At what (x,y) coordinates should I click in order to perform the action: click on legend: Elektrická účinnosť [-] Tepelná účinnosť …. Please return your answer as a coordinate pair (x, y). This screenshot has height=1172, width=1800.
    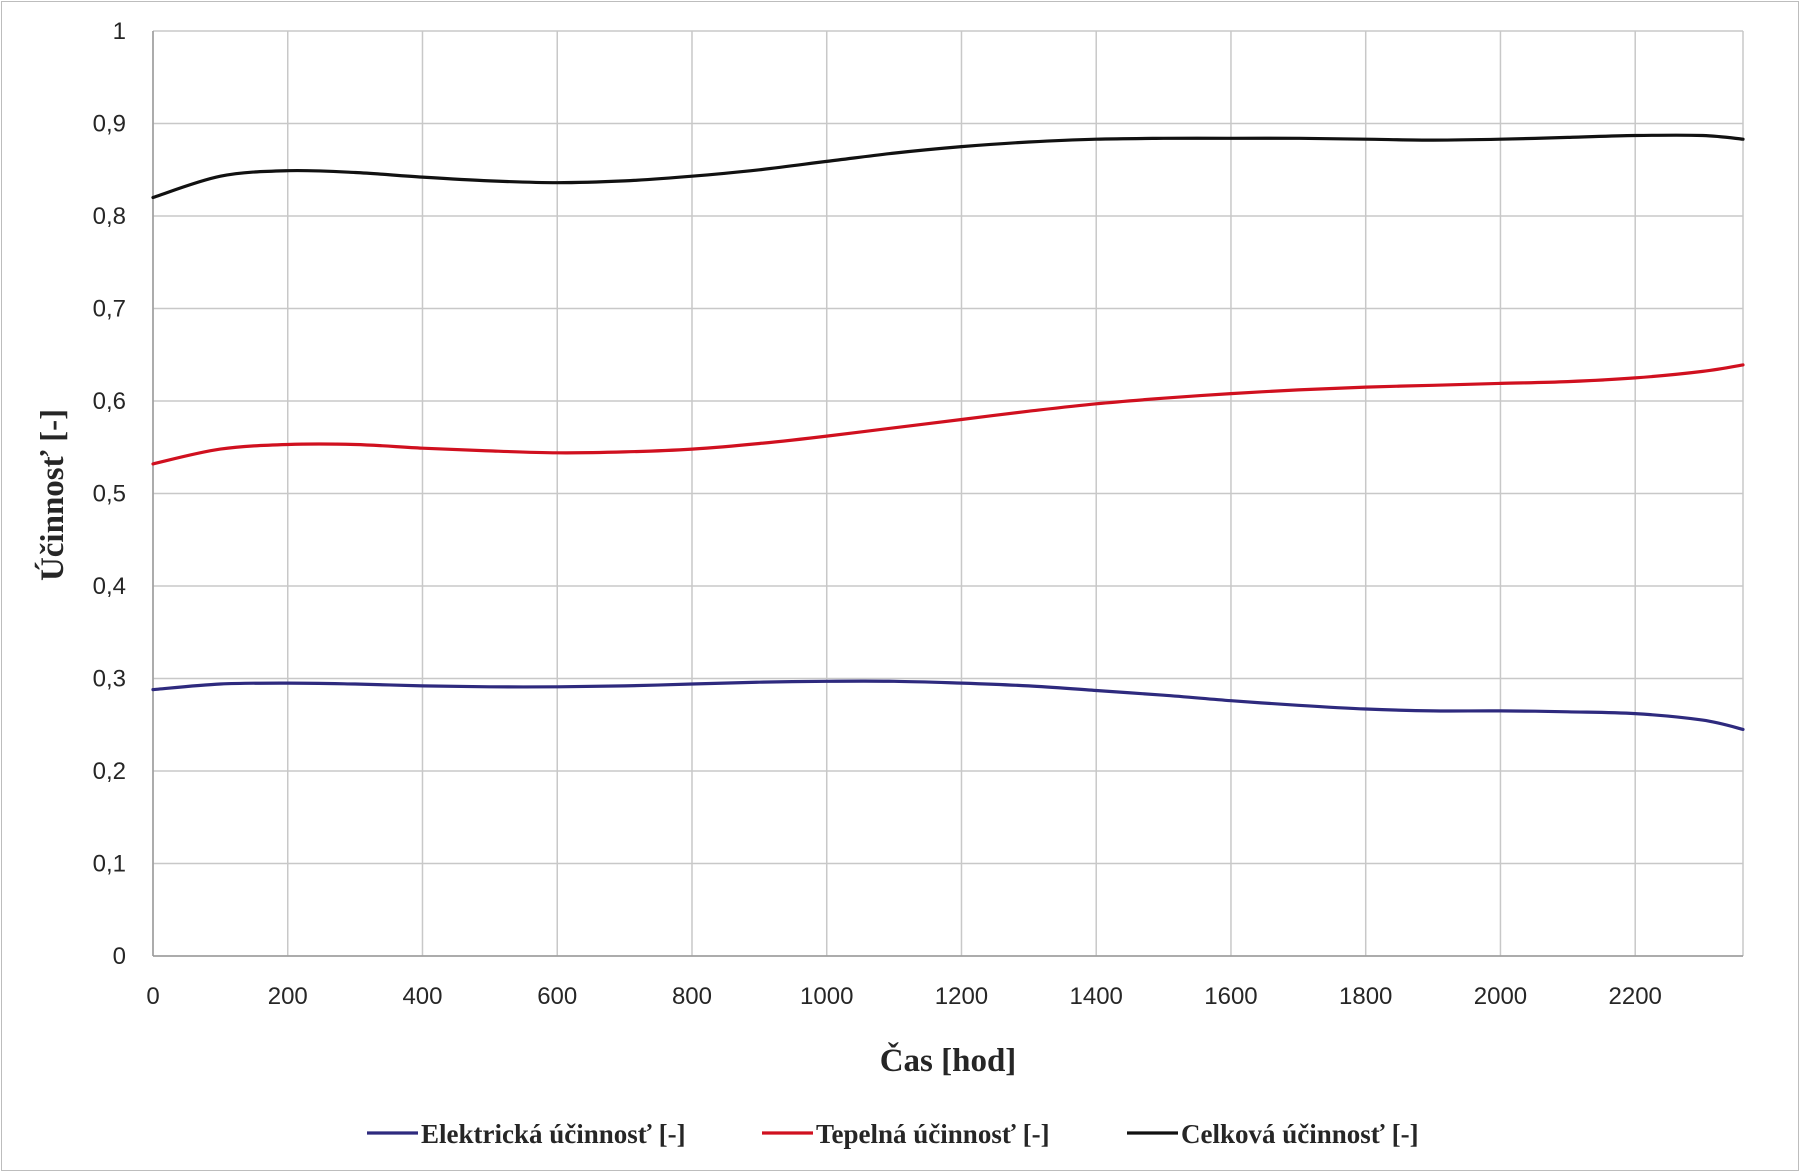
    Looking at the image, I should click on (893, 1134).